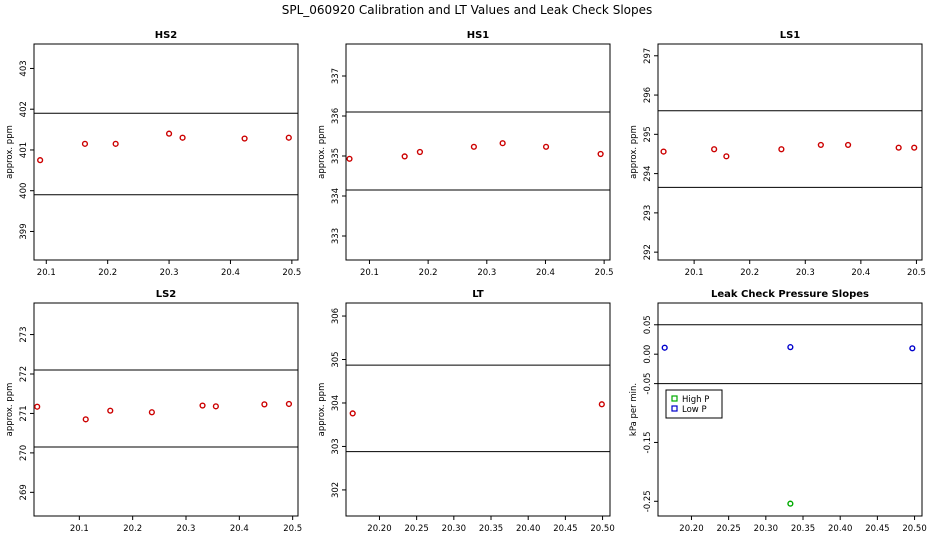  What do you see at coordinates (648, 501) in the screenshot?
I see `y-tick-label: -0.25` at bounding box center [648, 501].